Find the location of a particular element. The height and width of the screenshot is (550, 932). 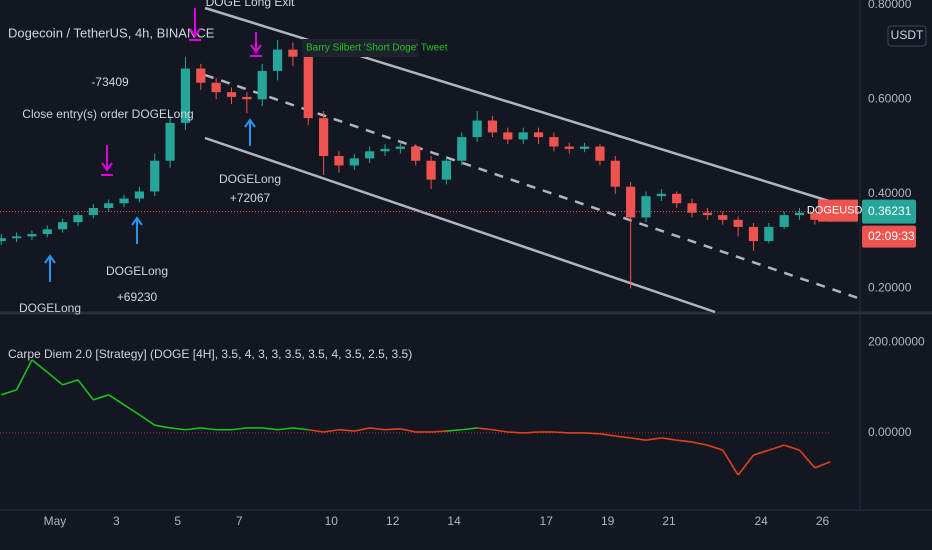

price-tag: 0.36231 is located at coordinates (890, 211).